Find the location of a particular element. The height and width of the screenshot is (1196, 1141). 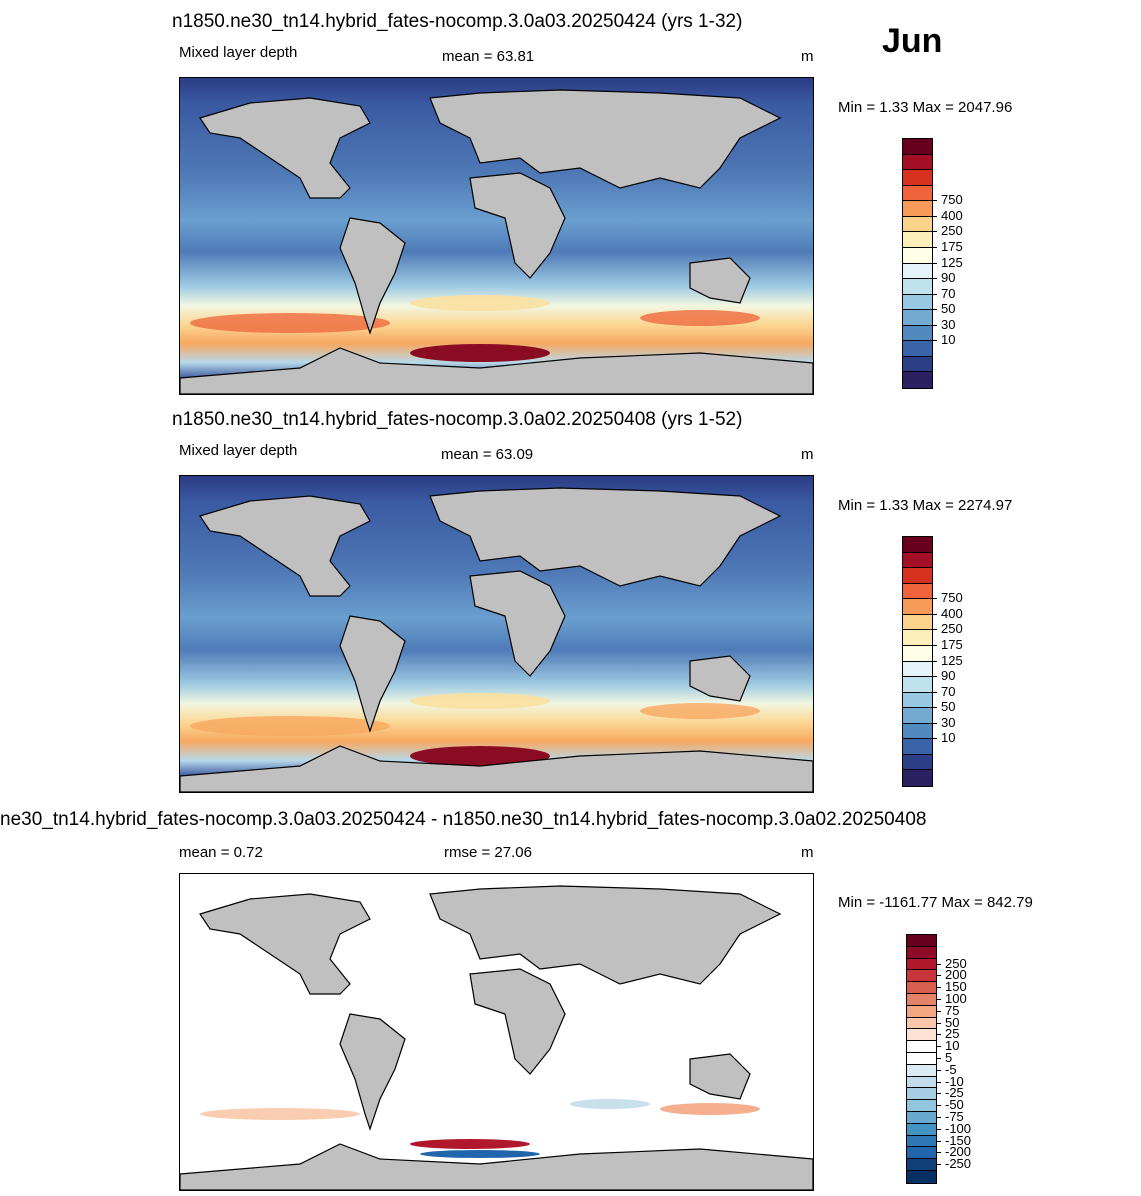

colorbar-2-tick-label: 750 is located at coordinates (952, 598).